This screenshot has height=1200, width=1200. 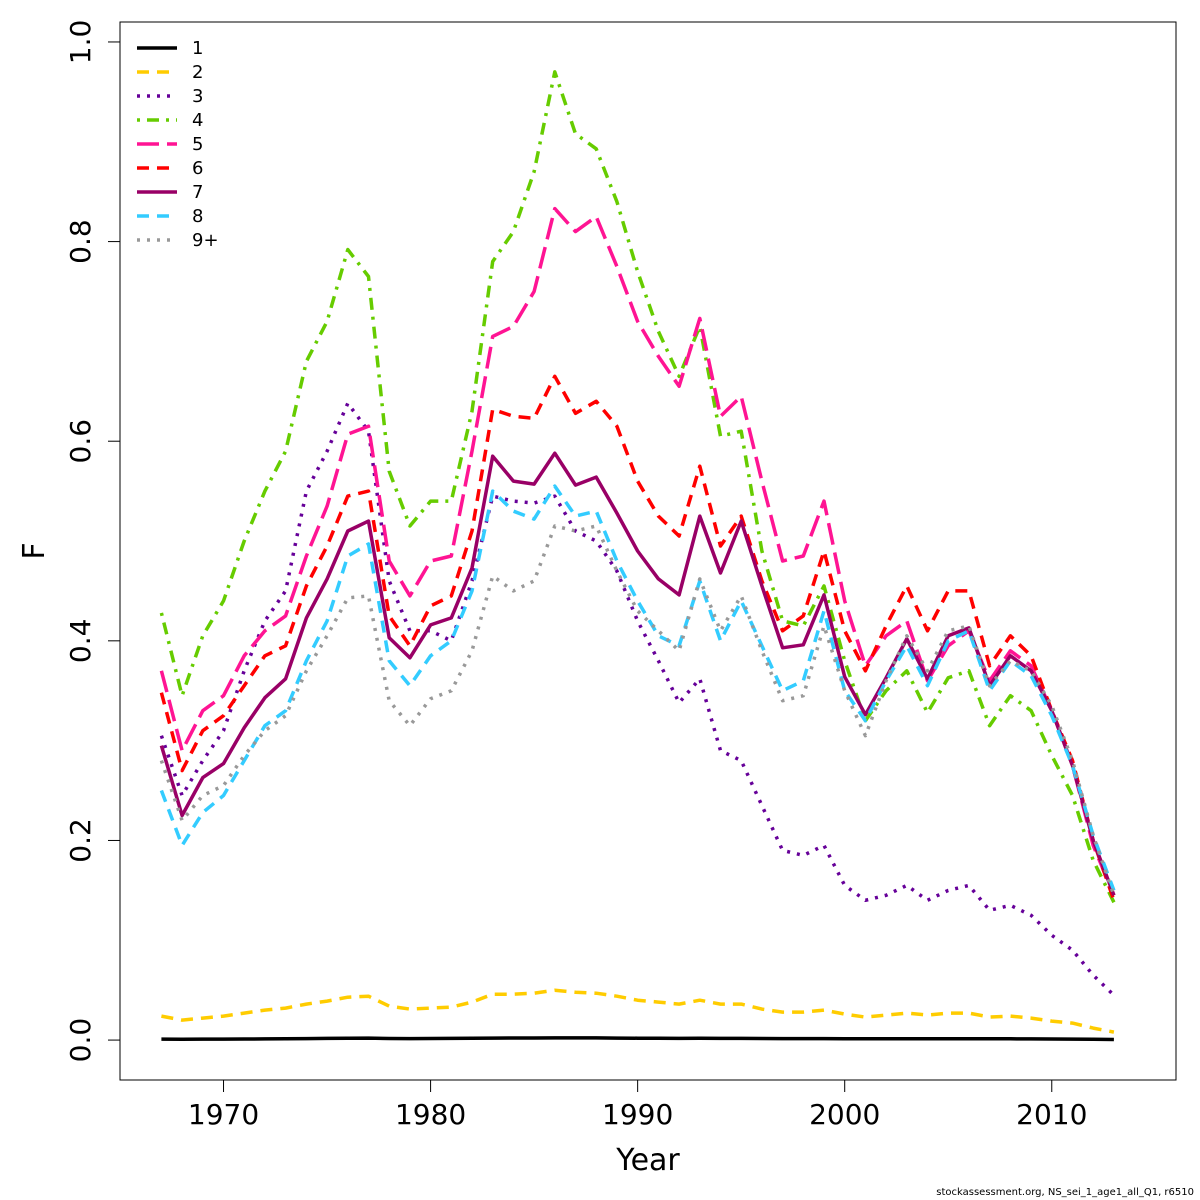 I want to click on legend-label: 6, so click(x=197, y=168).